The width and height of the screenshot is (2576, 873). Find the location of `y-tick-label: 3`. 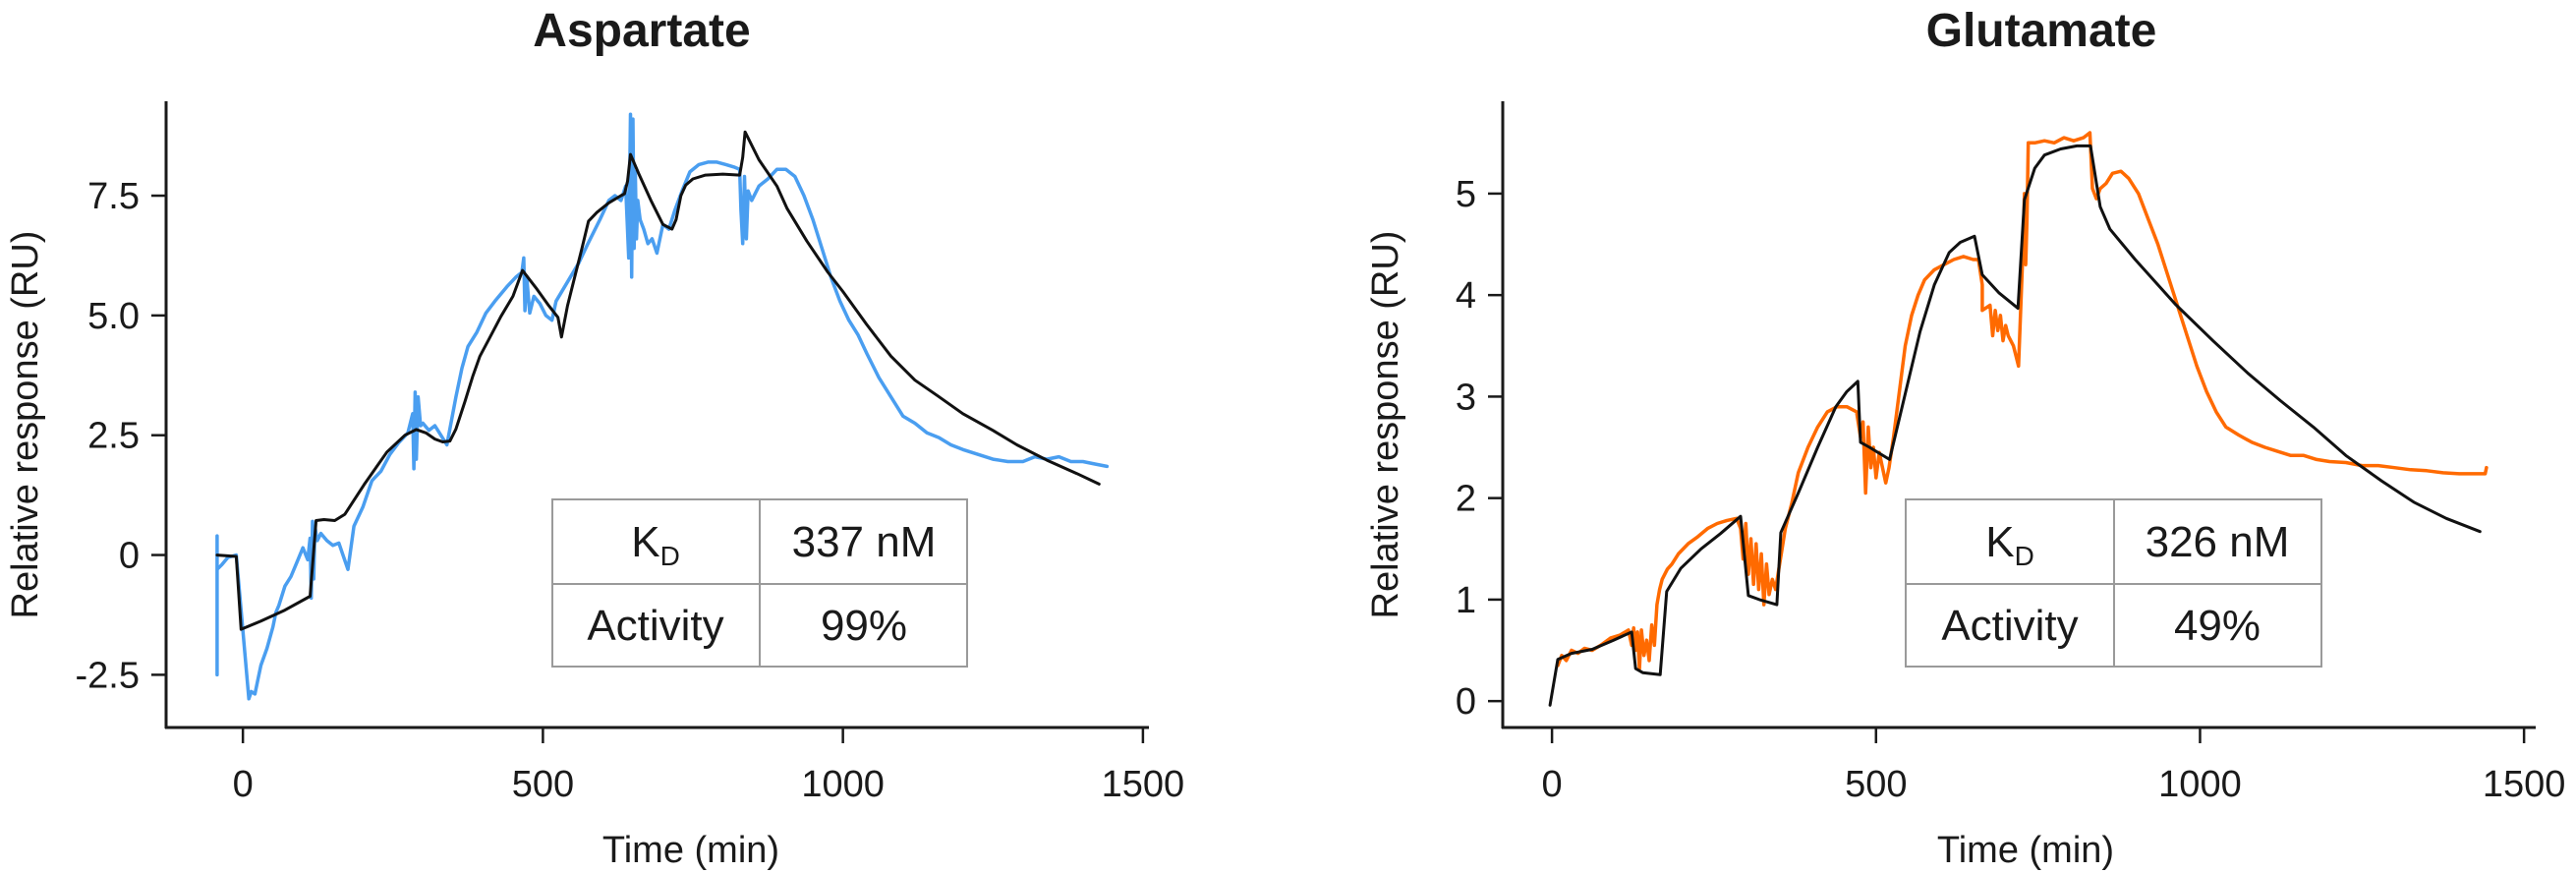

y-tick-label: 3 is located at coordinates (1466, 397).